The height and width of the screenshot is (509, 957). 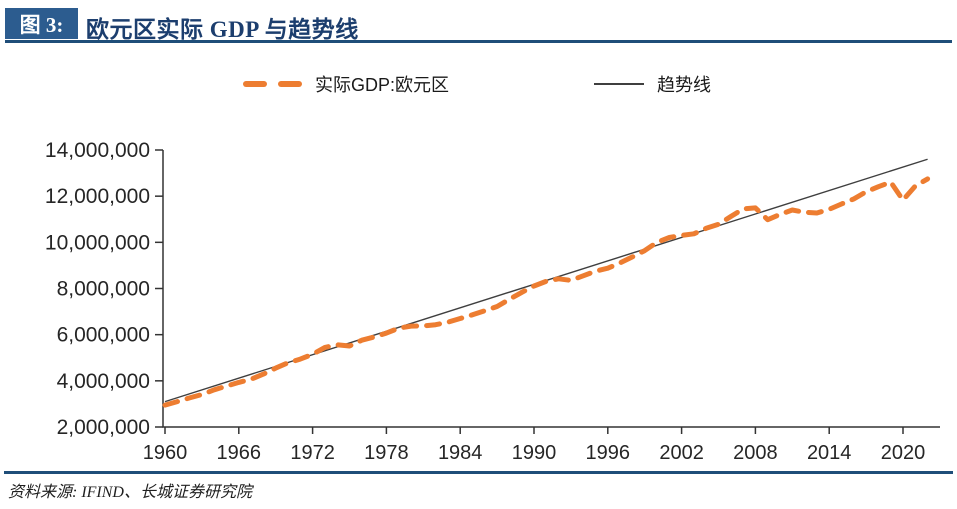 What do you see at coordinates (222, 29) in the screenshot?
I see `figure-title: 欧元区实际 GDP 与趋势线` at bounding box center [222, 29].